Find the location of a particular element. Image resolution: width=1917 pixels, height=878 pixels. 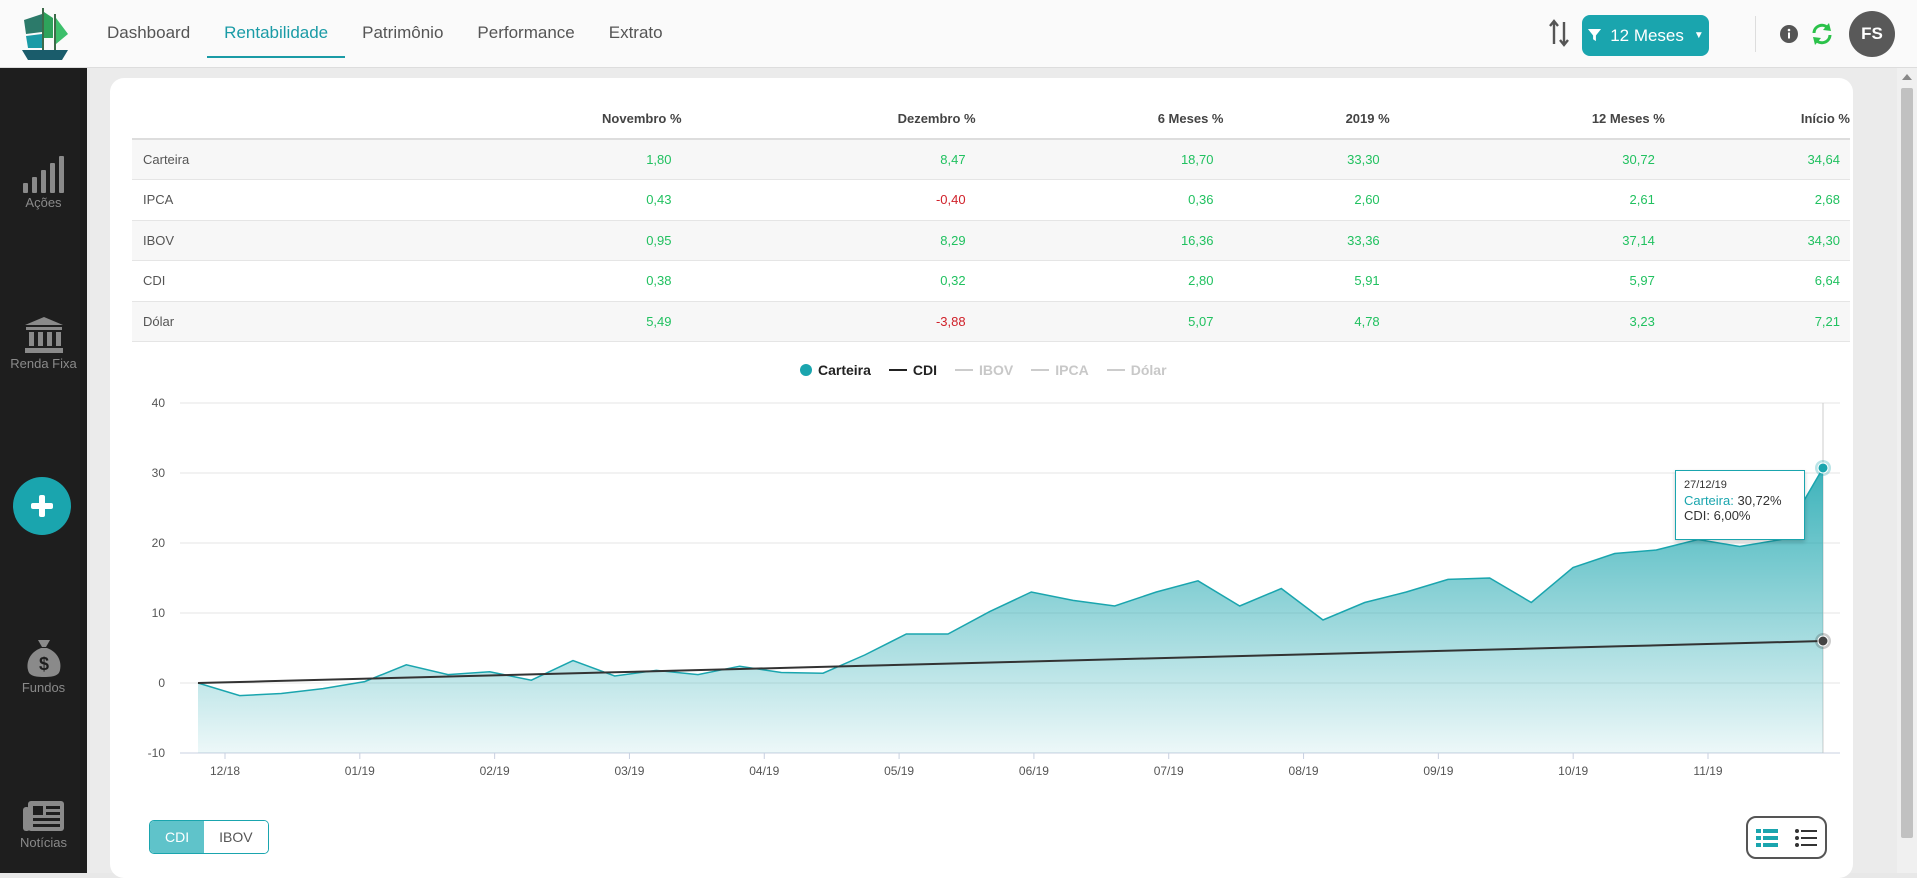

sidebar-item-acoes: Ações is located at coordinates (43, 182).